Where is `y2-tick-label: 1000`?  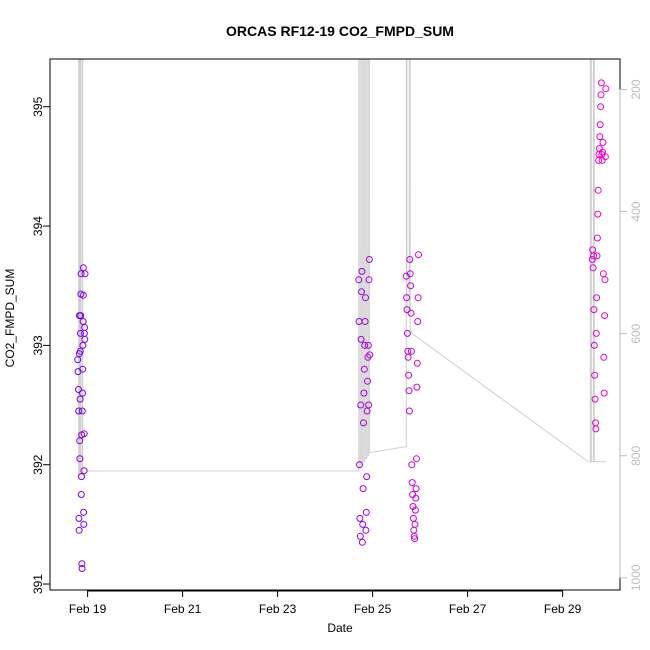
y2-tick-label: 1000 is located at coordinates (636, 577).